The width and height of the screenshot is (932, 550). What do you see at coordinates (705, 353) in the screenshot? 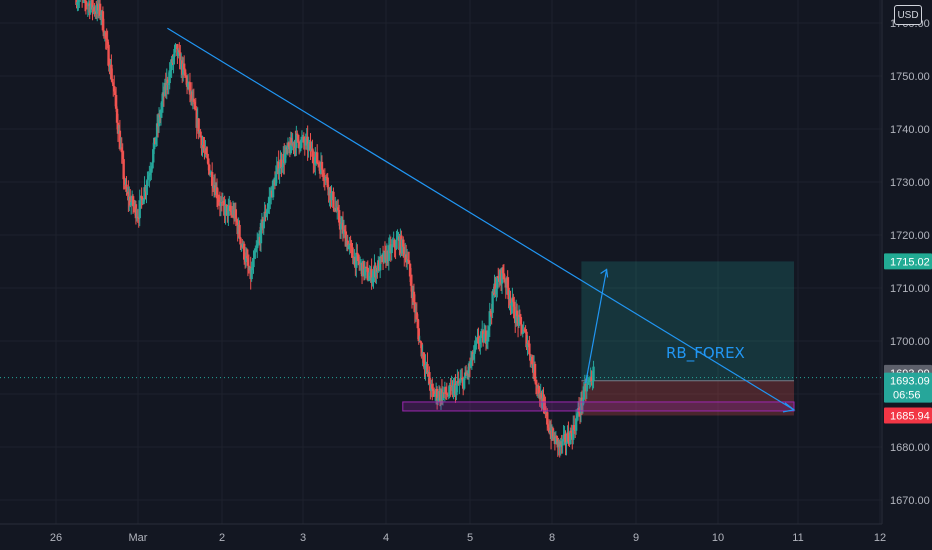
I see `watermark-text: RB_FOREX` at bounding box center [705, 353].